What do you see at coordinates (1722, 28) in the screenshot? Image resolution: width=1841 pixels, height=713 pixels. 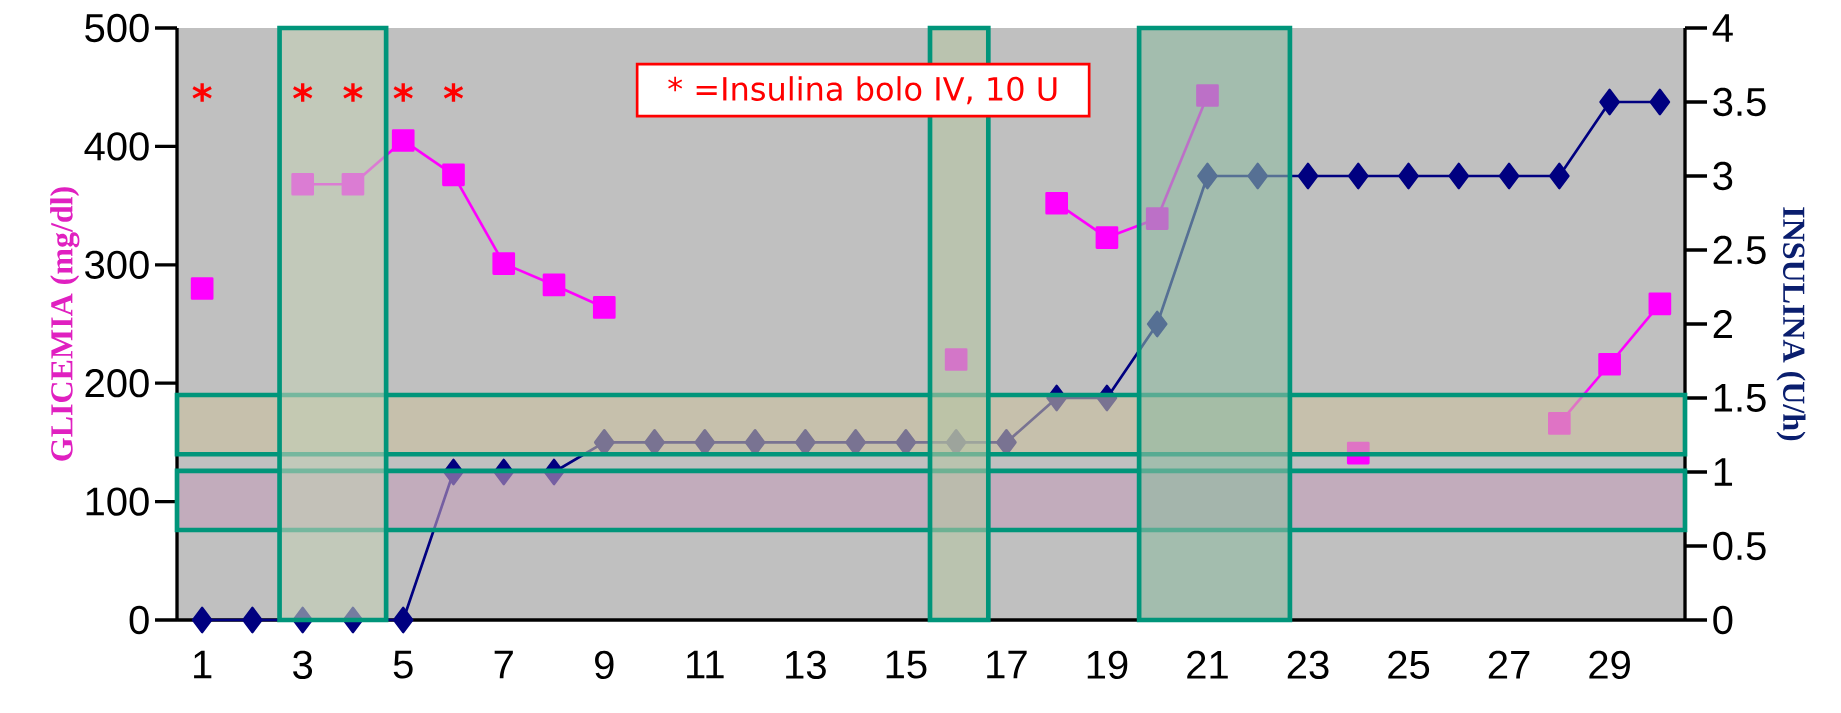 I see `y2-tick-label: 4` at bounding box center [1722, 28].